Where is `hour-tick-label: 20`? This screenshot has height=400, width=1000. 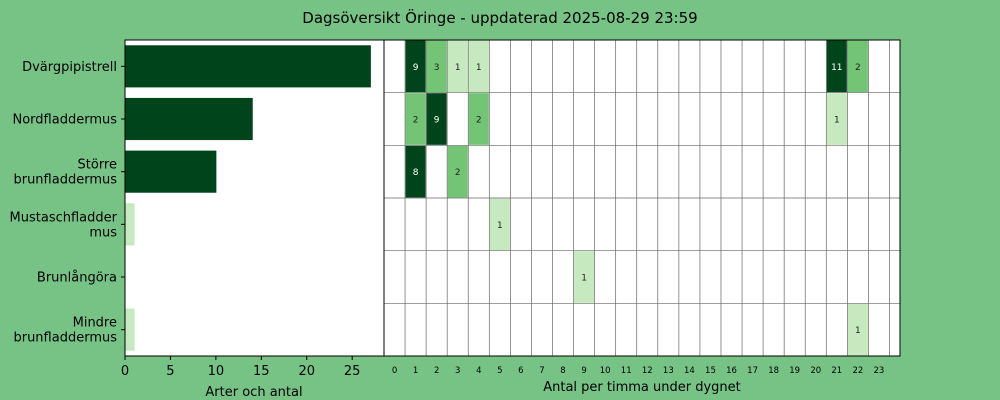 hour-tick-label: 20 is located at coordinates (815, 371).